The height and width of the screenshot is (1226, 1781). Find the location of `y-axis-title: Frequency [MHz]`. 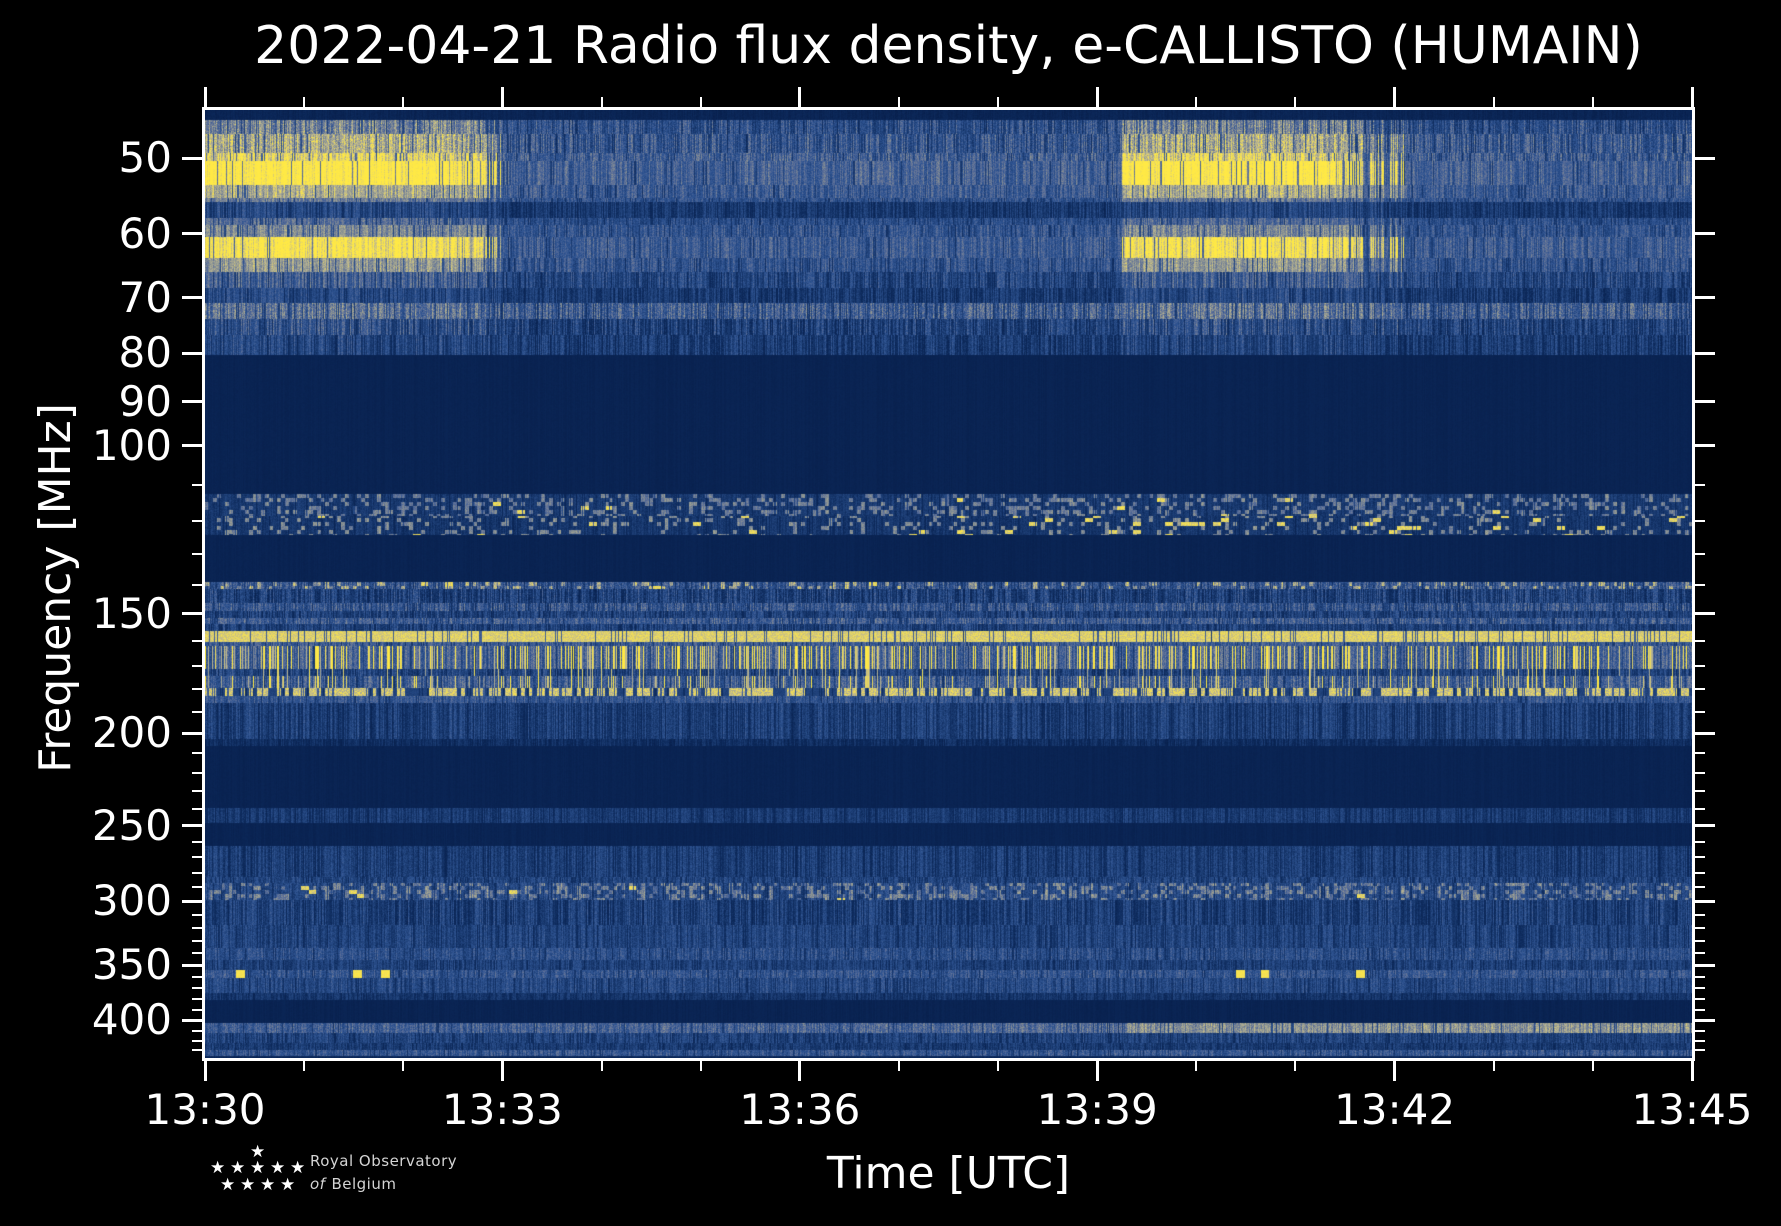

y-axis-title: Frequency [MHz] is located at coordinates (55, 588).